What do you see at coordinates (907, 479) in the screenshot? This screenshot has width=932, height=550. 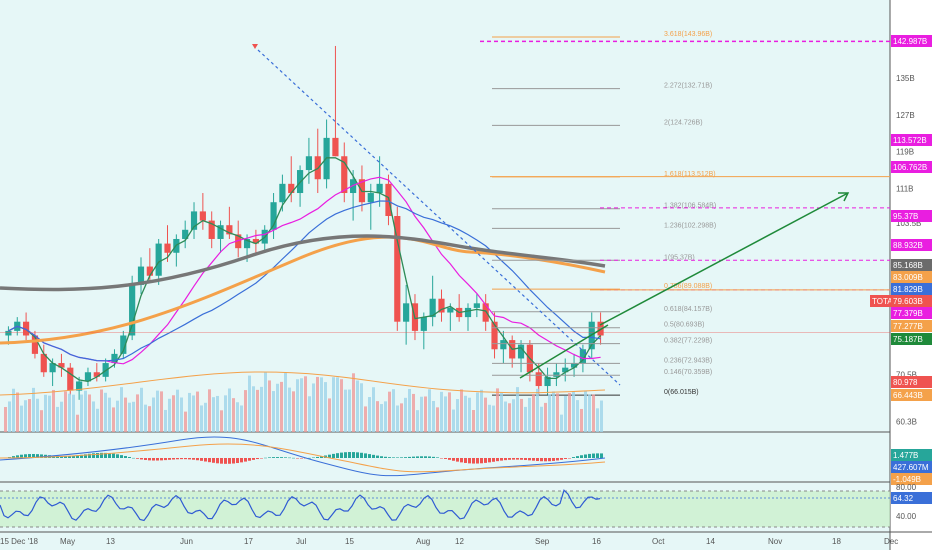 I see `macd-badge-label: -1.049B` at bounding box center [907, 479].